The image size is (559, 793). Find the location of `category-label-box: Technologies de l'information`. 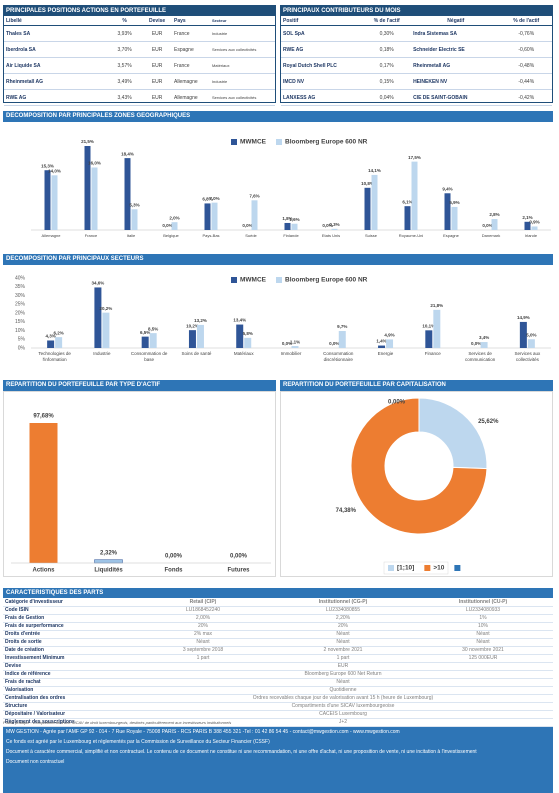

category-label-box: Technologies de l'information is located at coordinates (54, 356).